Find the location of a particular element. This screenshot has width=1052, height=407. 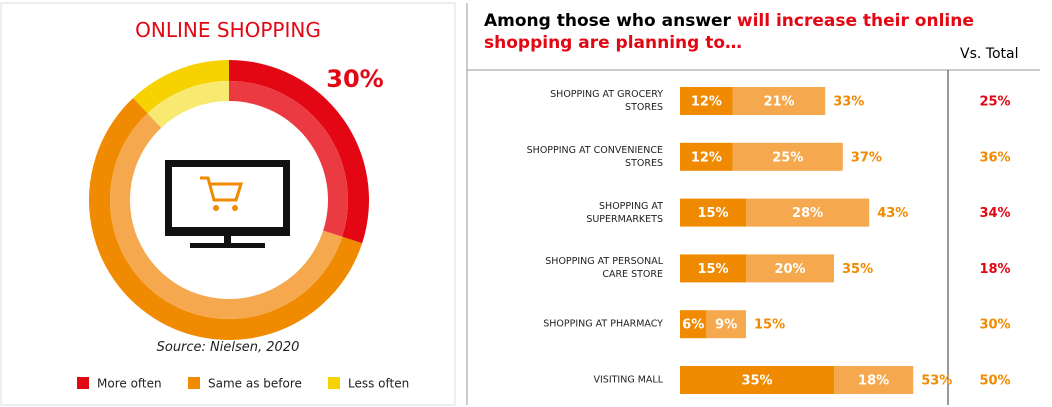

segment-label: 9% is located at coordinates (726, 325).